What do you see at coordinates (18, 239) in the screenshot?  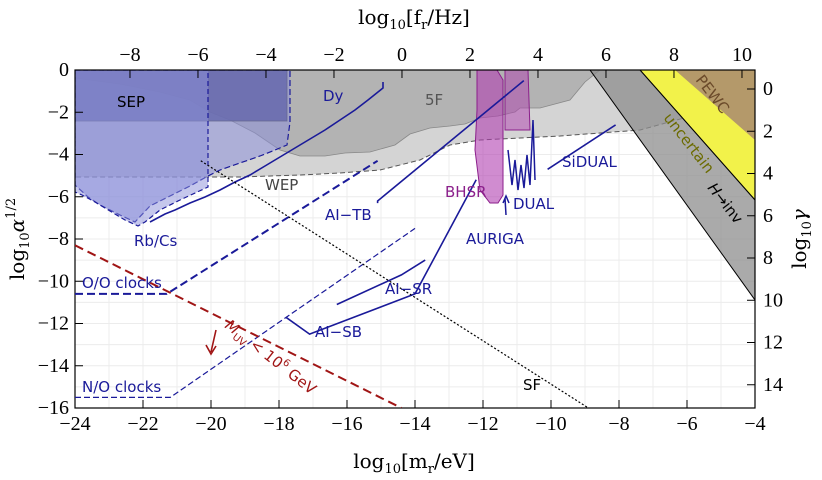 I see `y-axis-title: log10α1/2` at bounding box center [18, 239].